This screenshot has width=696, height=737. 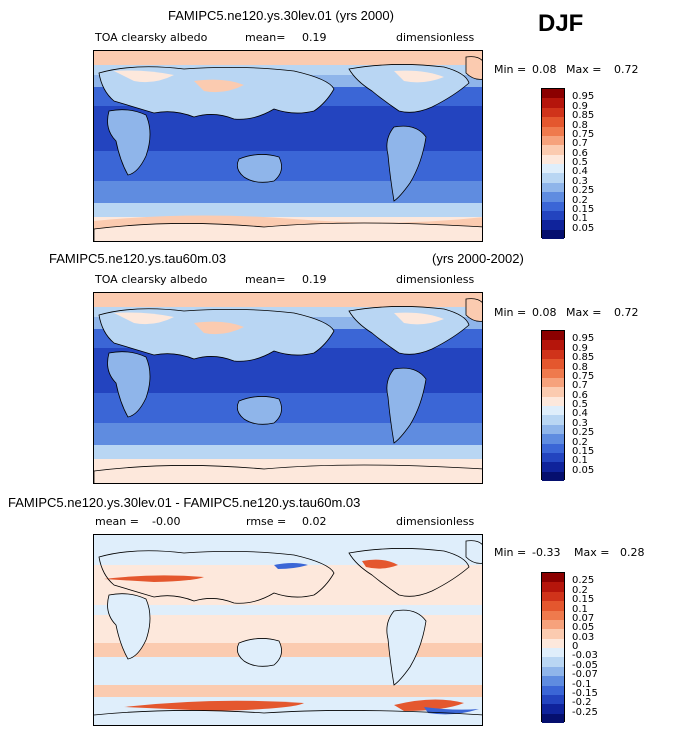 What do you see at coordinates (580, 106) in the screenshot?
I see `colorbar-level-label: 0.9` at bounding box center [580, 106].